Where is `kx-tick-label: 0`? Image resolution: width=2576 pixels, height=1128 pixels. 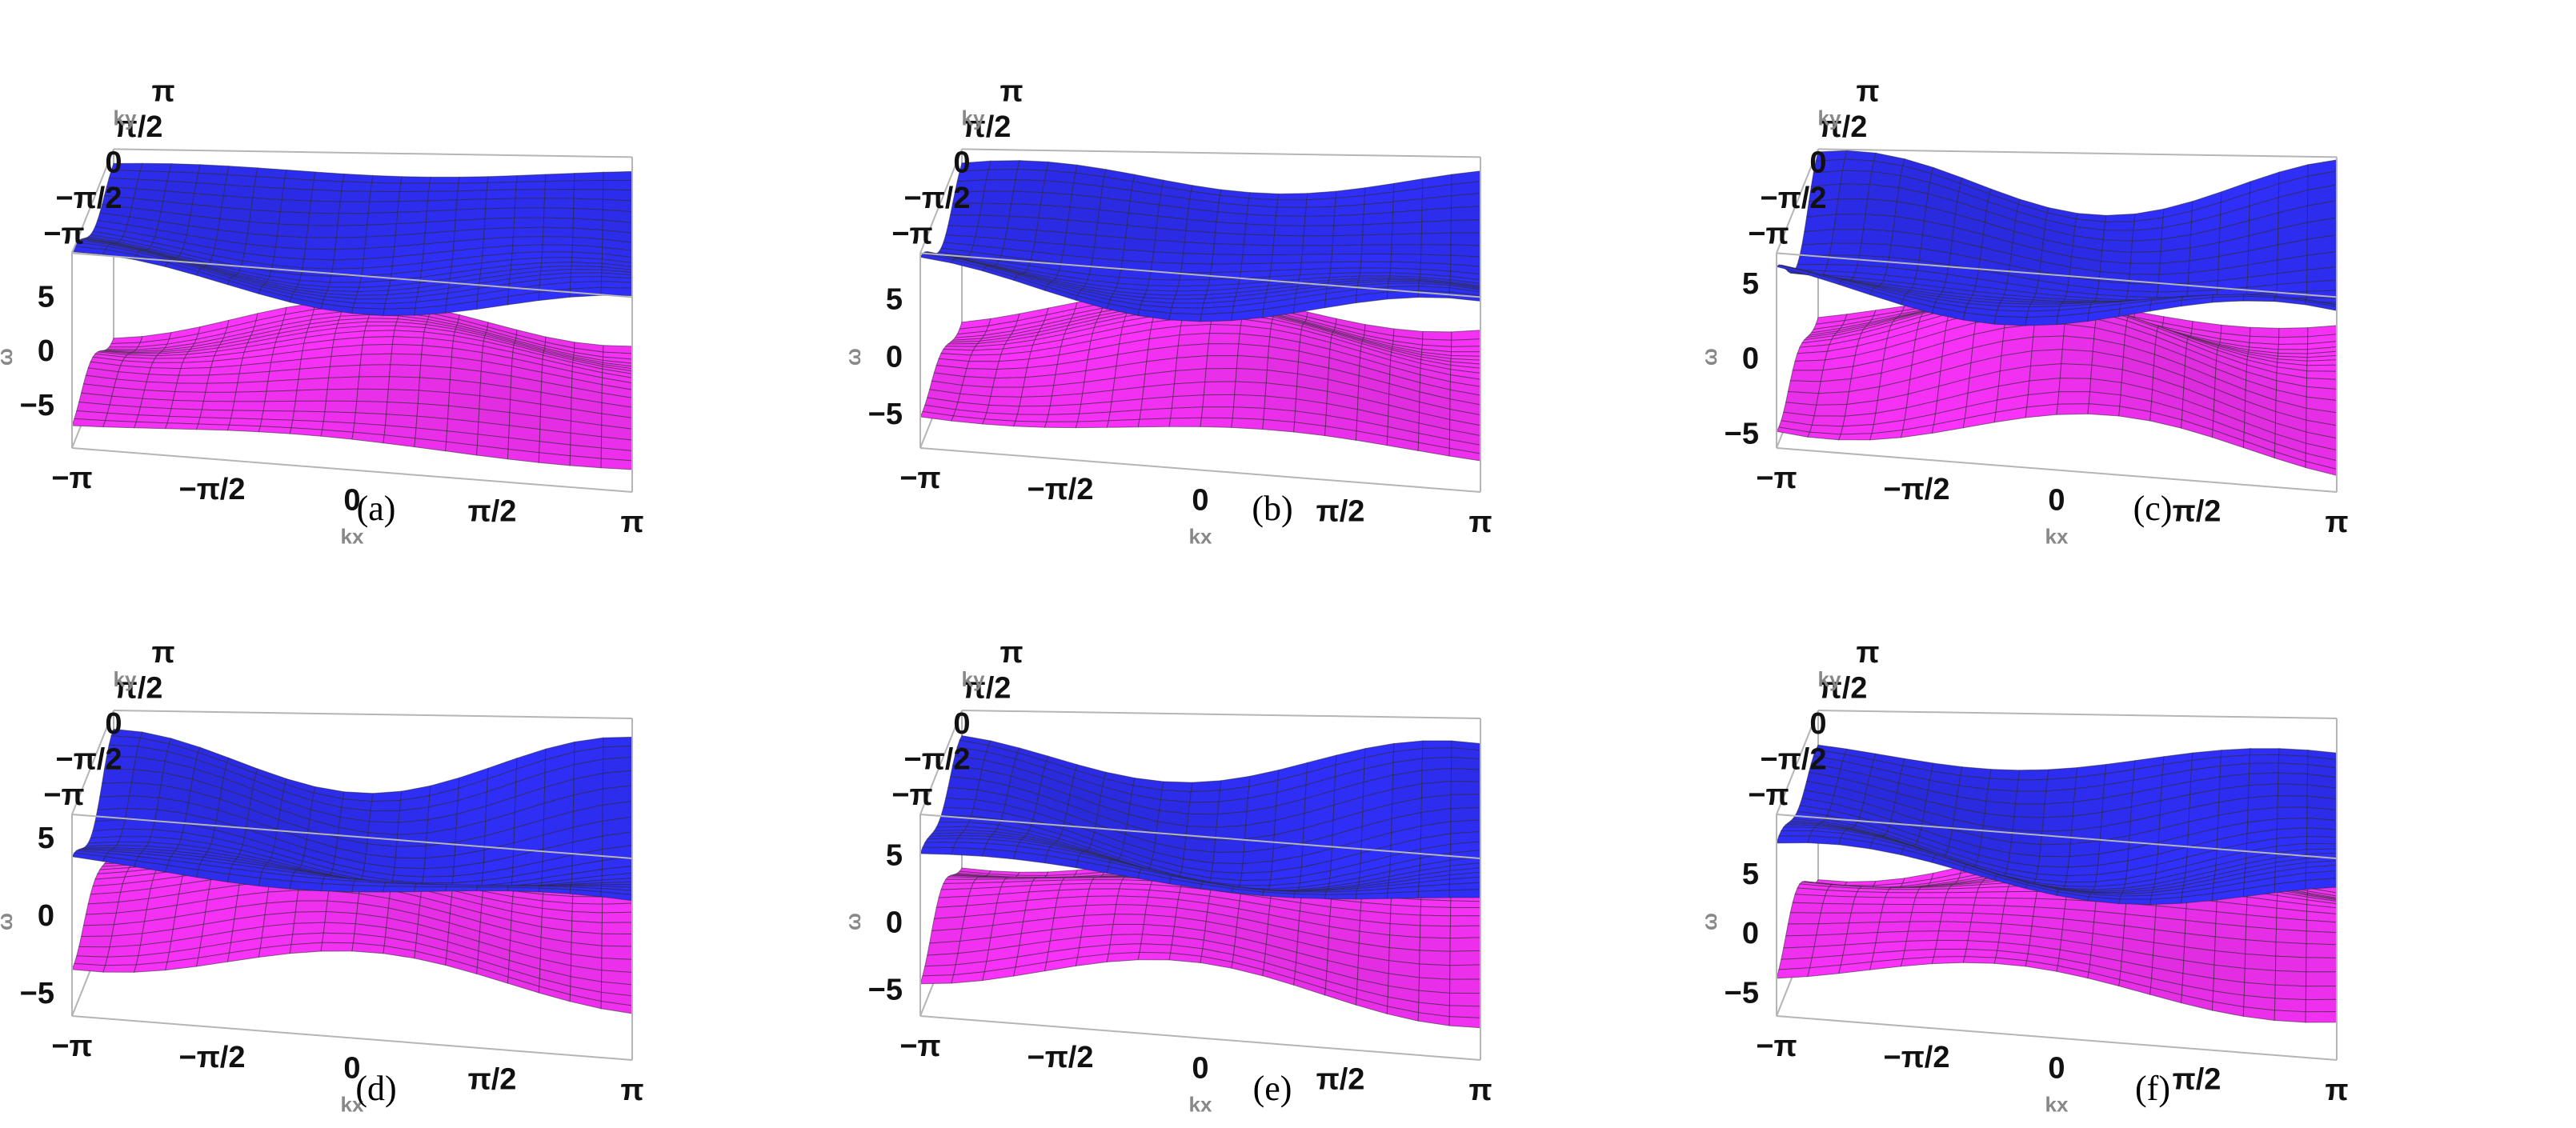 kx-tick-label: 0 is located at coordinates (1200, 501).